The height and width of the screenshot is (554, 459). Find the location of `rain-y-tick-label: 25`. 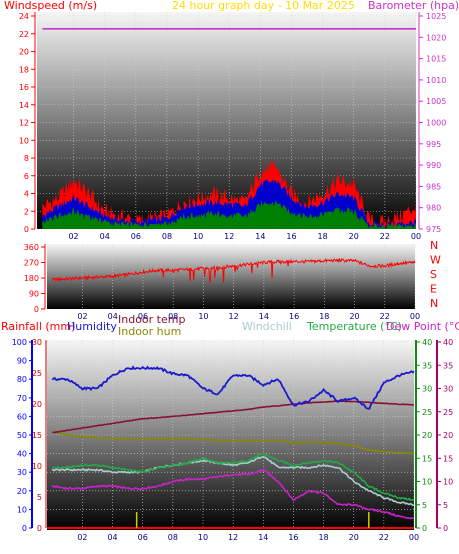

rain-y-tick-label: 25 is located at coordinates (37, 373).